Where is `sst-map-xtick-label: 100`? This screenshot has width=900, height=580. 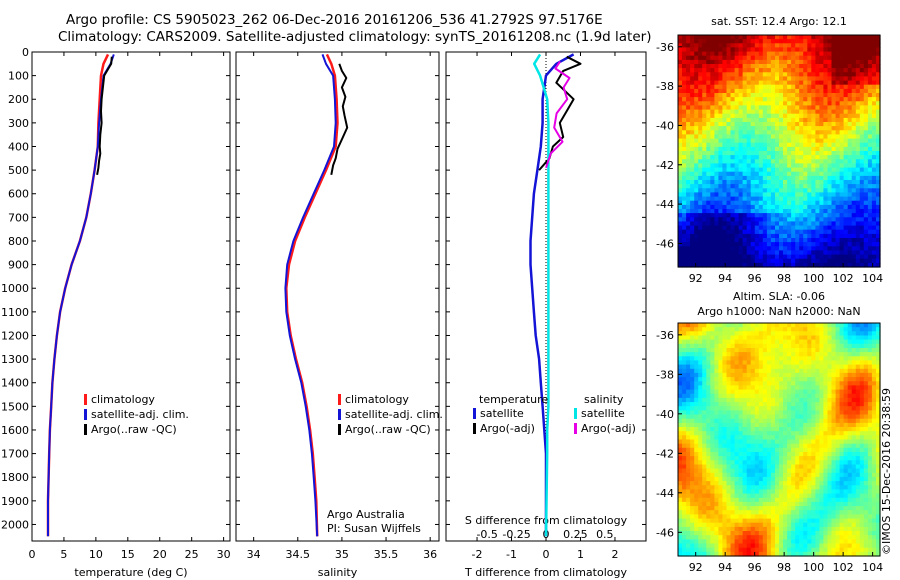
sst-map-xtick-label: 100 is located at coordinates (813, 278).